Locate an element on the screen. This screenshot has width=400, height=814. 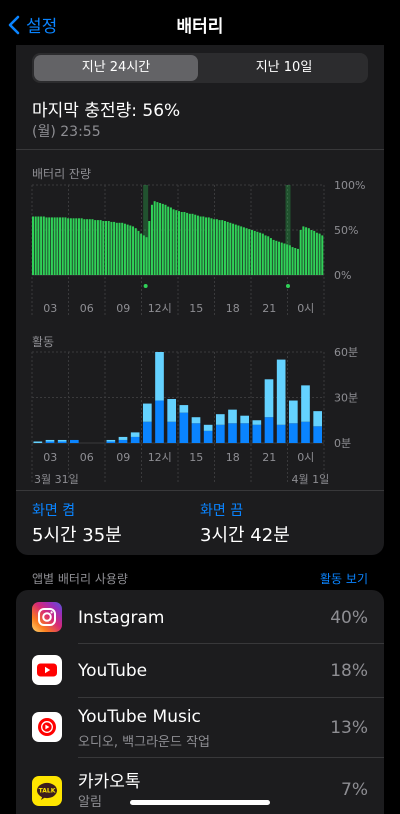
app-subtitle: 오디오, 백그라운드 작업 is located at coordinates (144, 742).